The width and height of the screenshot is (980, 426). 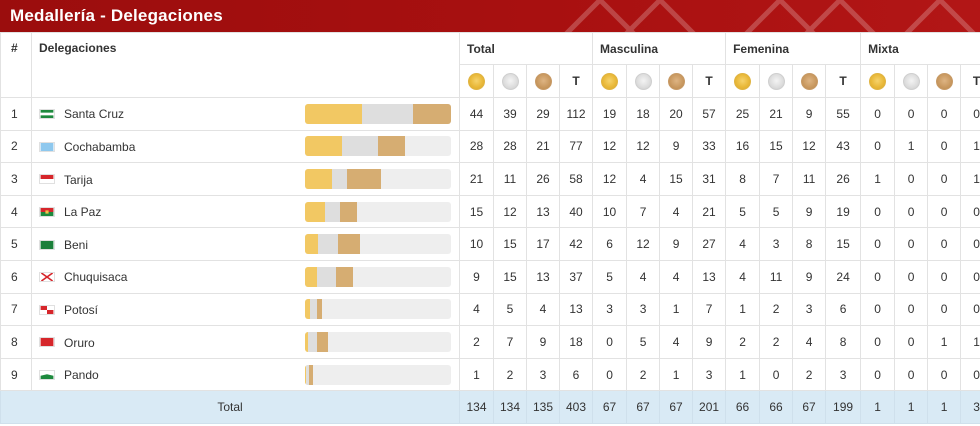 What do you see at coordinates (510, 276) in the screenshot?
I see `total-cell: 15` at bounding box center [510, 276].